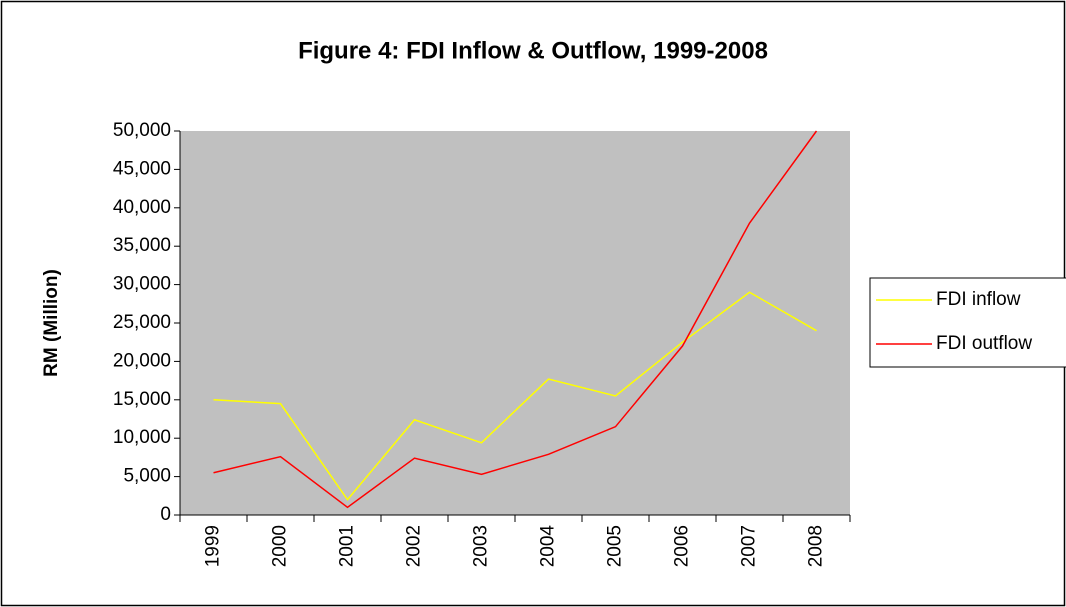 This screenshot has width=1066, height=607. What do you see at coordinates (142, 284) in the screenshot?
I see `y-tick-label: 30,000` at bounding box center [142, 284].